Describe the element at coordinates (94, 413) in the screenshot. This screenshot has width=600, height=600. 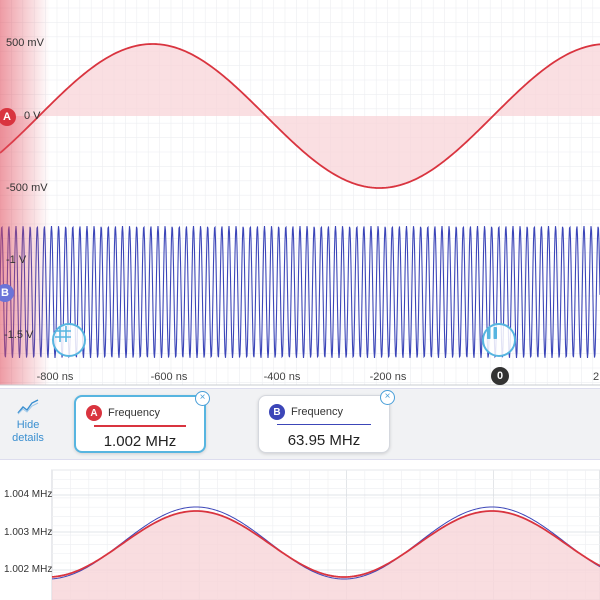
I see `measurement-a-channel-badge: A` at that location.